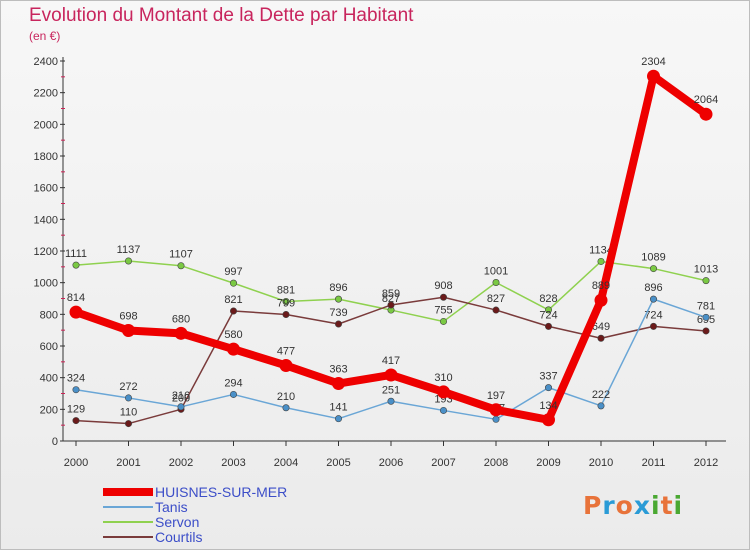 This screenshot has height=550, width=750. Describe the element at coordinates (286, 303) in the screenshot. I see `data-label-courtils: 799` at that location.